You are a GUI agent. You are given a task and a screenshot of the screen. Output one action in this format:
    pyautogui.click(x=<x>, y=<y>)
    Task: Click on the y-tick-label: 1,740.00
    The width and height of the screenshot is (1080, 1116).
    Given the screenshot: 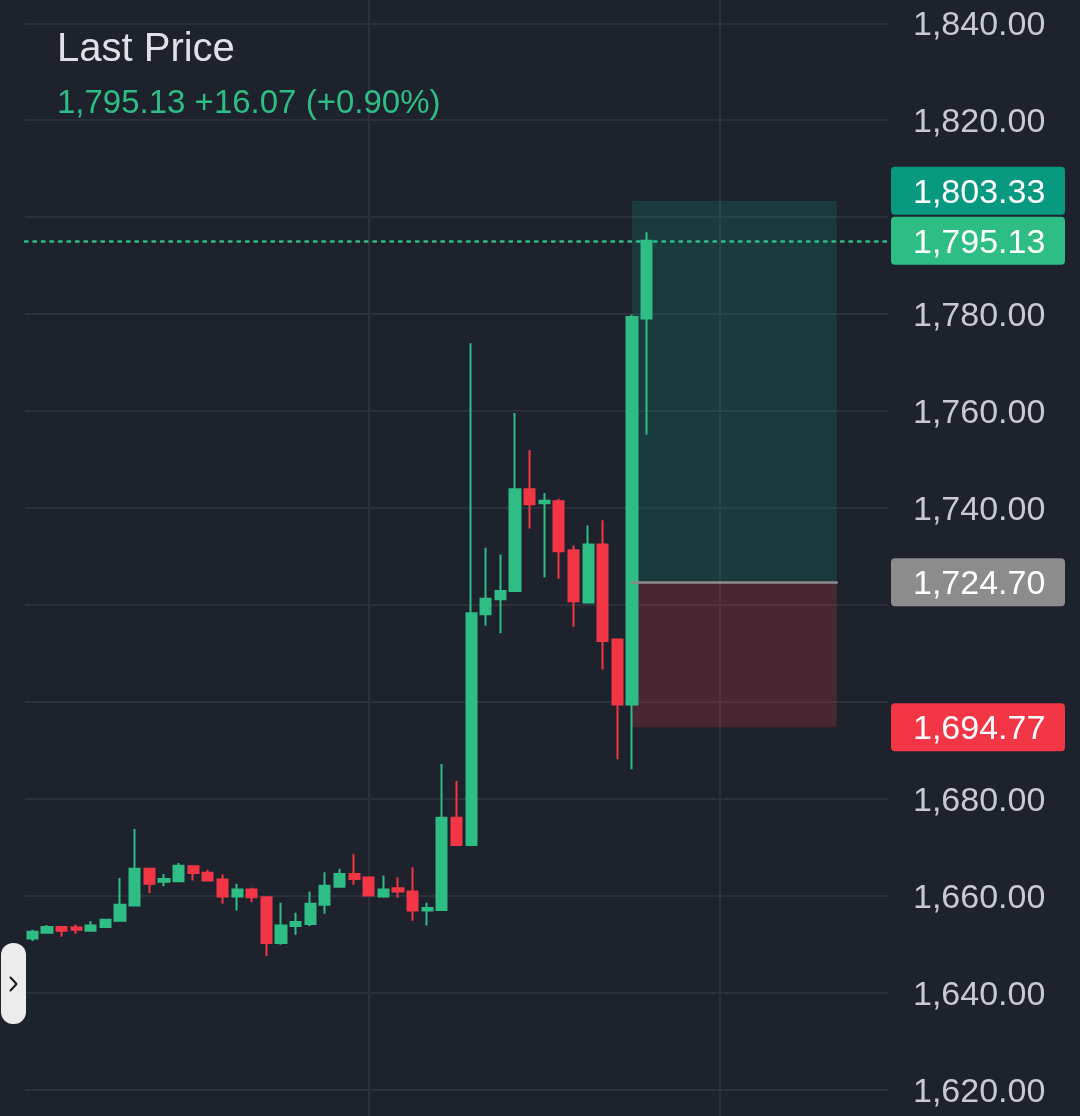 What is the action you would take?
    pyautogui.click(x=979, y=508)
    